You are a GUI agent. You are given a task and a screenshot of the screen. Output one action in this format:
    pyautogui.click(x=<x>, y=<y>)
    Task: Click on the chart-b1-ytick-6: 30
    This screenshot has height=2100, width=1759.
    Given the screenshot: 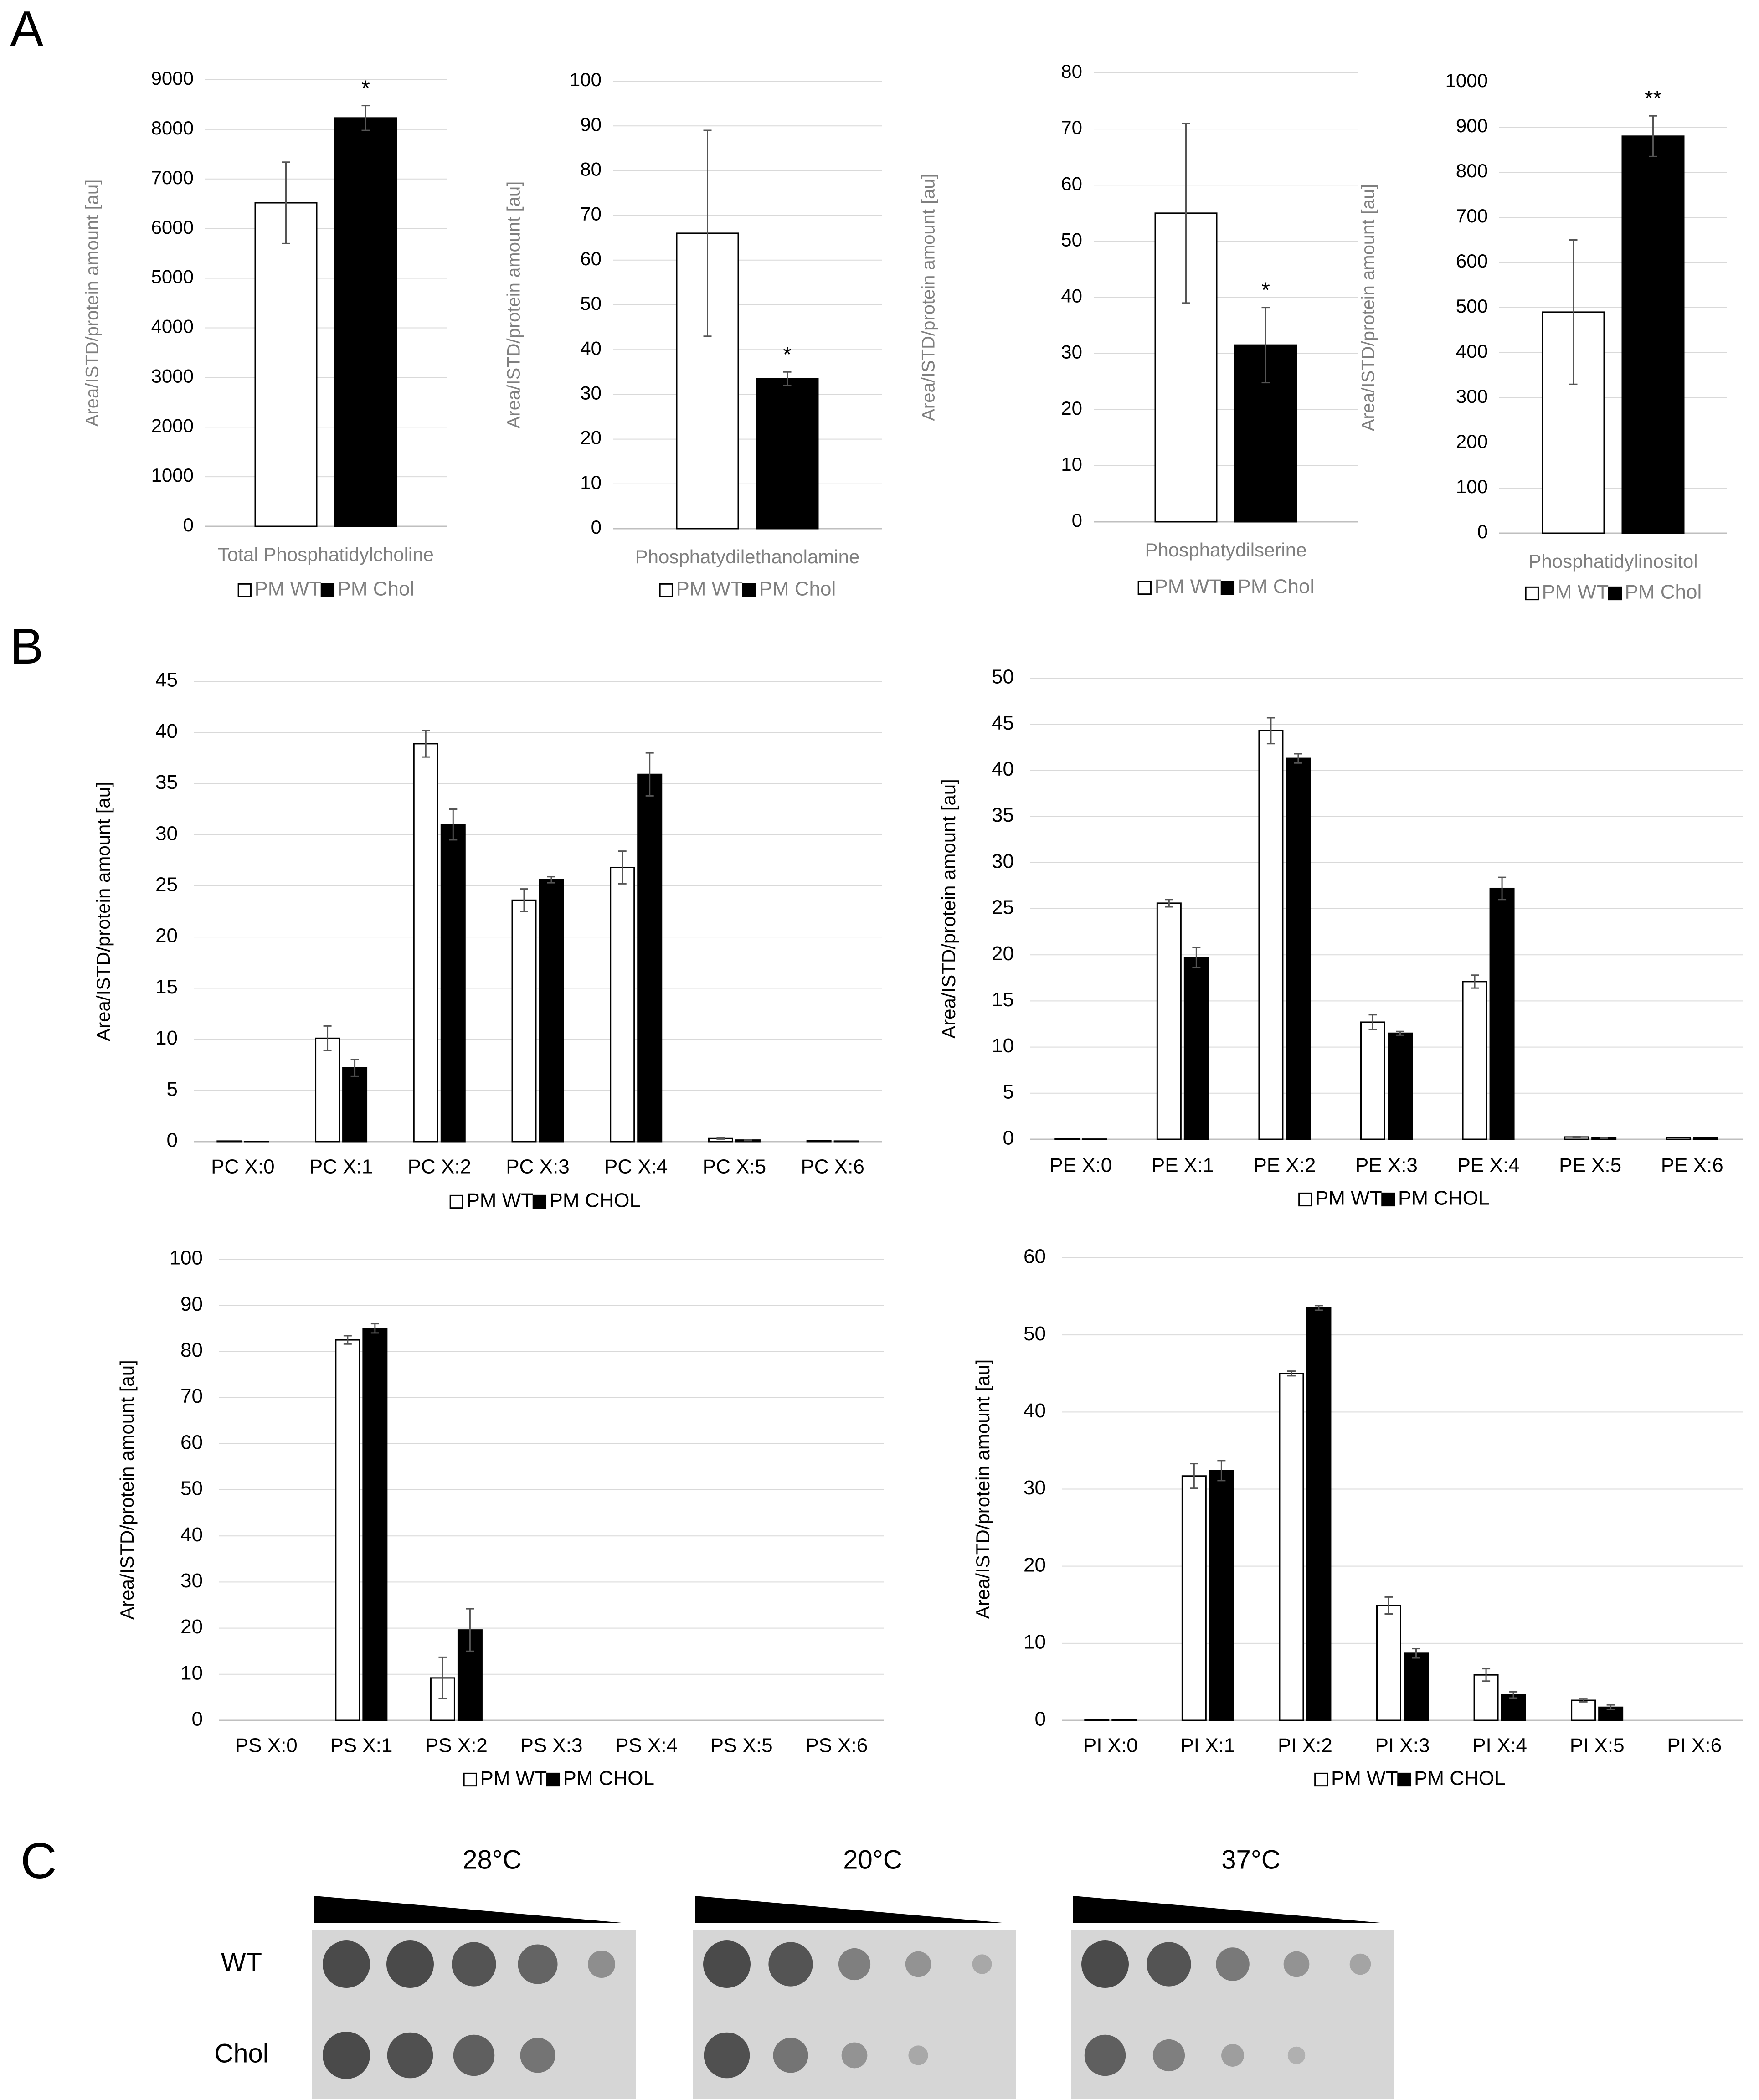 What is the action you would take?
    pyautogui.click(x=166, y=833)
    